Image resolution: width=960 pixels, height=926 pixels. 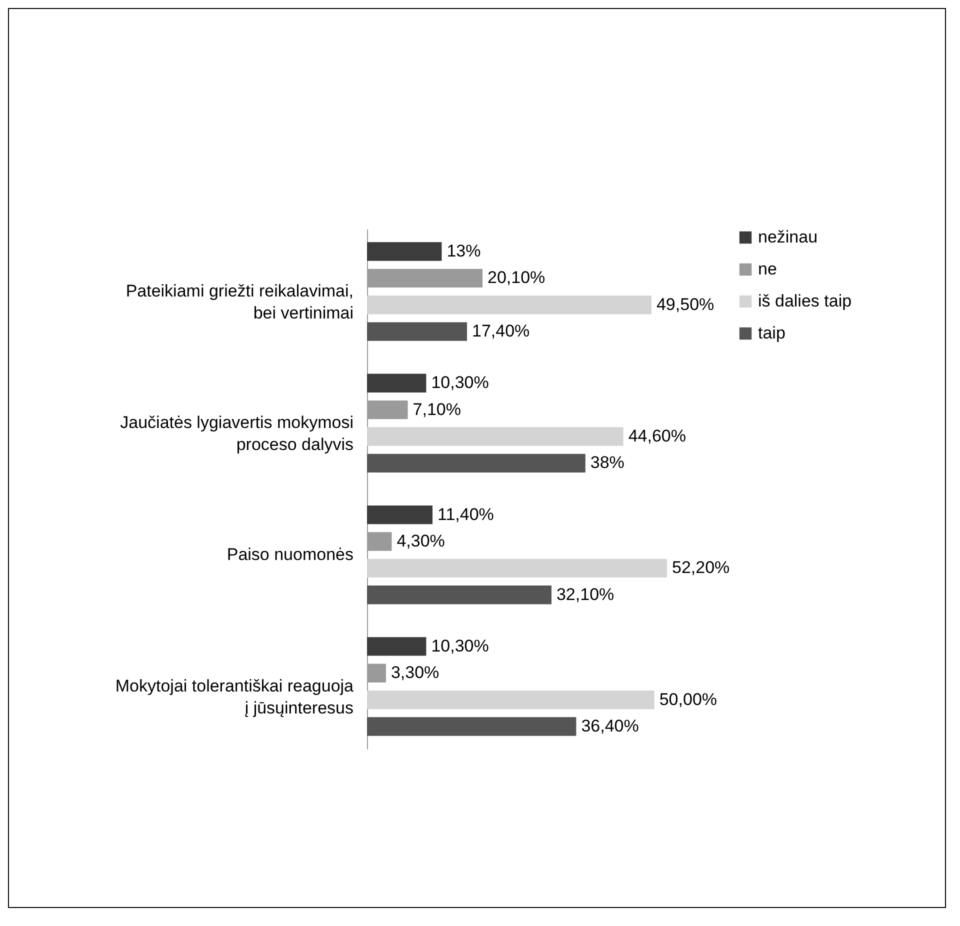 What do you see at coordinates (772, 333) in the screenshot?
I see `legend-label: taip` at bounding box center [772, 333].